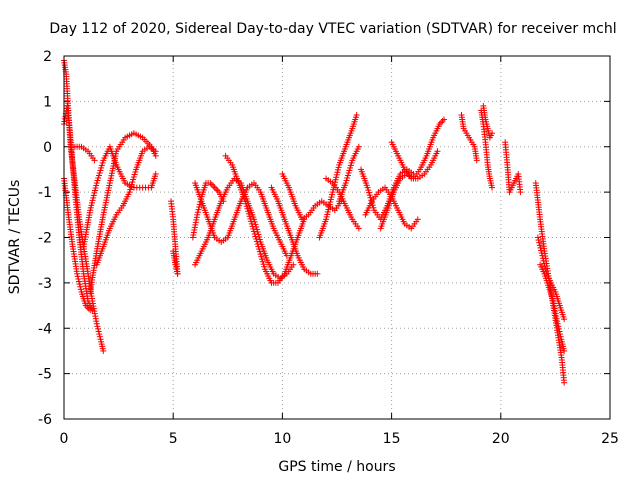  What do you see at coordinates (45, 420) in the screenshot?
I see `y-tick-label: -6` at bounding box center [45, 420].